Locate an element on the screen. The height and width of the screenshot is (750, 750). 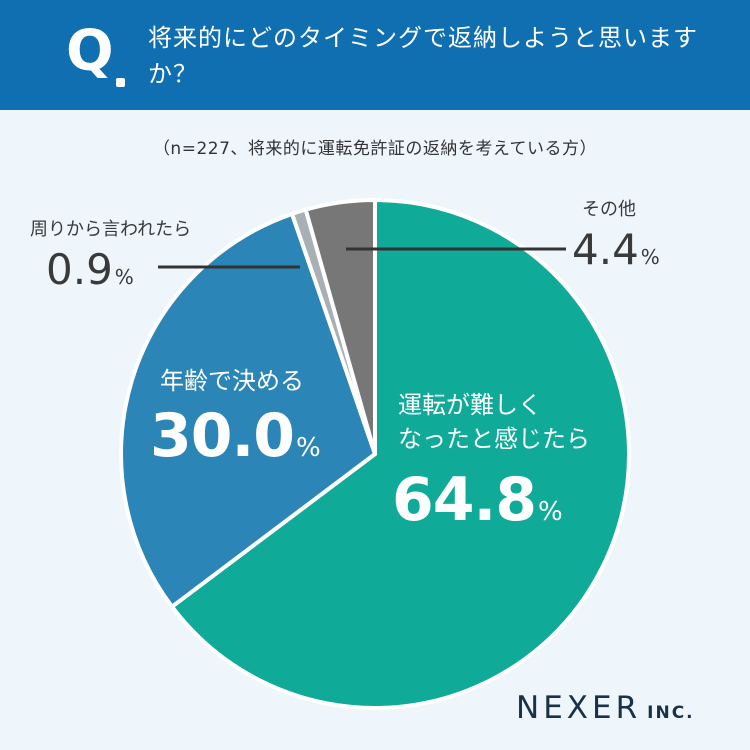
sample-note: （n=227、将来的に運転免許証の返納を考えている方） is located at coordinates (375, 149).